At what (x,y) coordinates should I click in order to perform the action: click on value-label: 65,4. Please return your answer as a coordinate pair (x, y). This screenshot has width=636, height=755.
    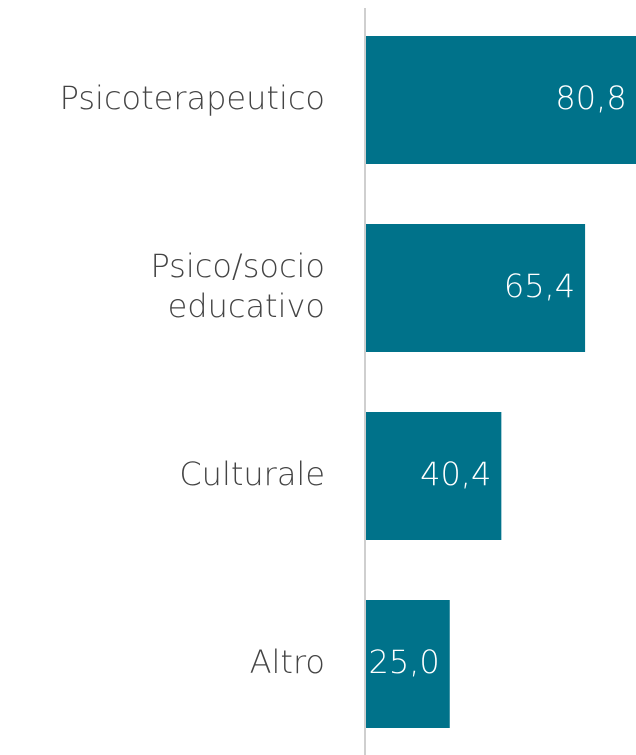
    Looking at the image, I should click on (539, 286).